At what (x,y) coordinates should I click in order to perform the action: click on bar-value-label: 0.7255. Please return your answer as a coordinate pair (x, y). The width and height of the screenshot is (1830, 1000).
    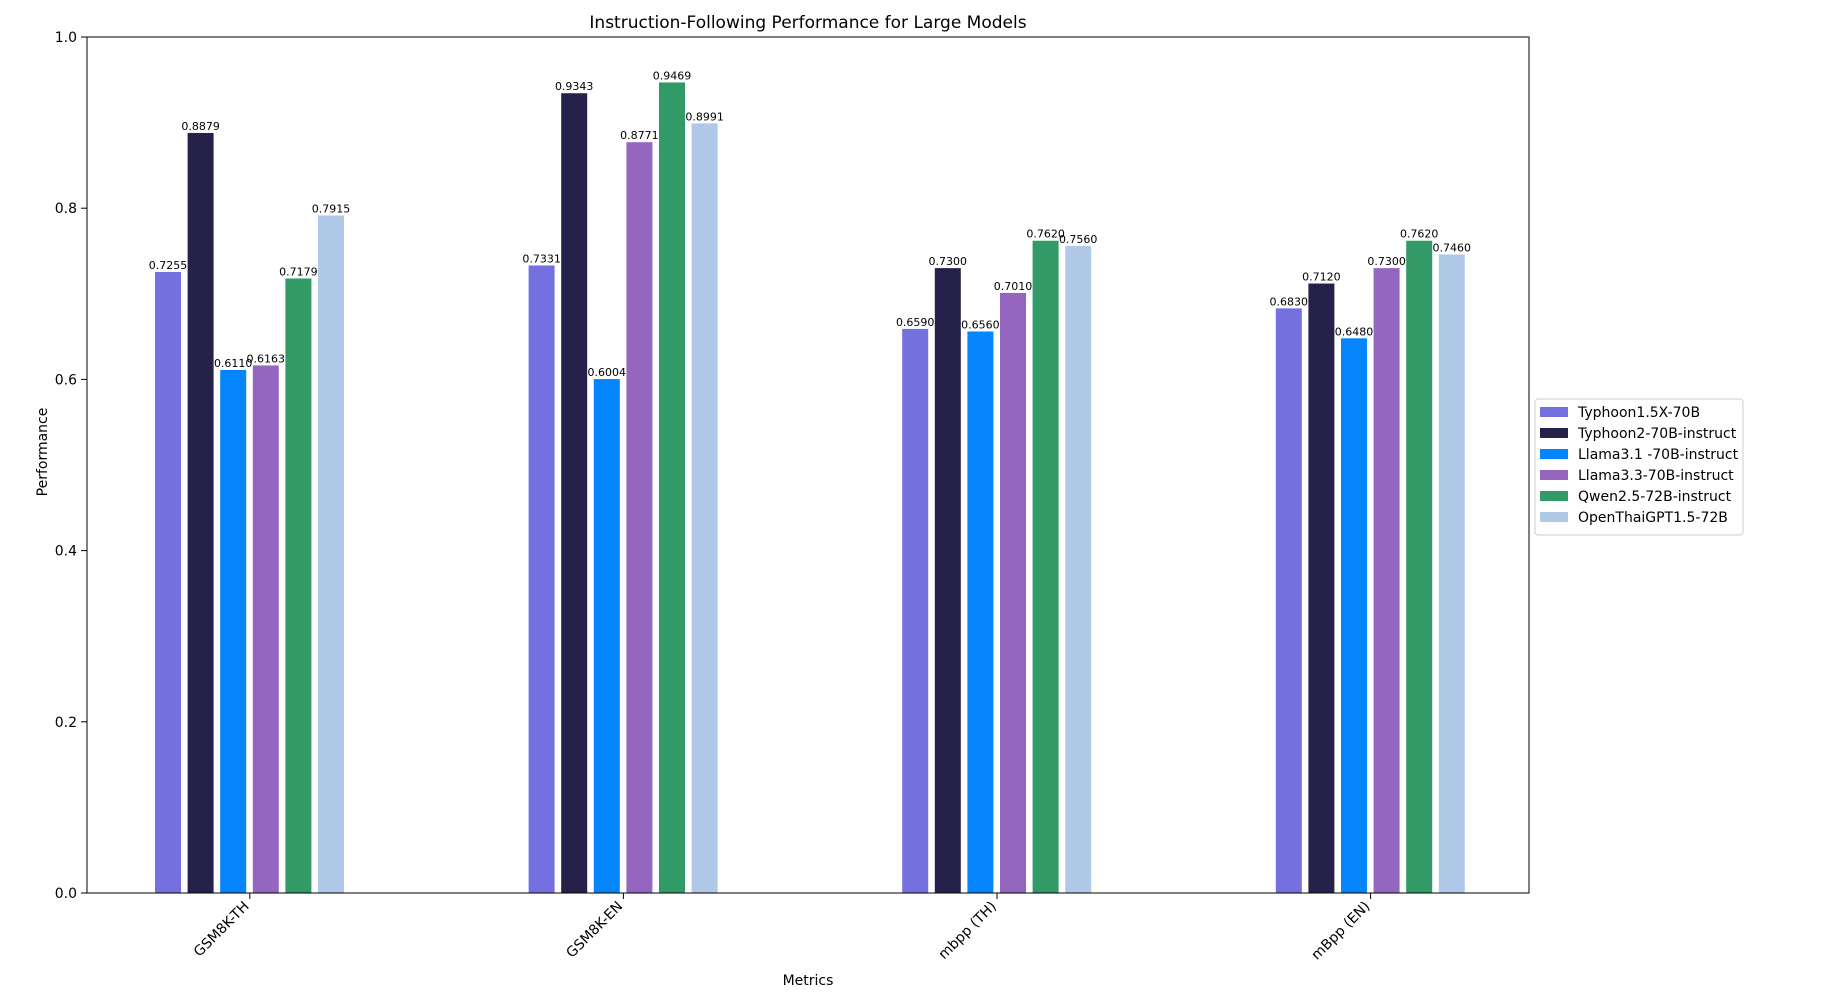
    Looking at the image, I should click on (168, 265).